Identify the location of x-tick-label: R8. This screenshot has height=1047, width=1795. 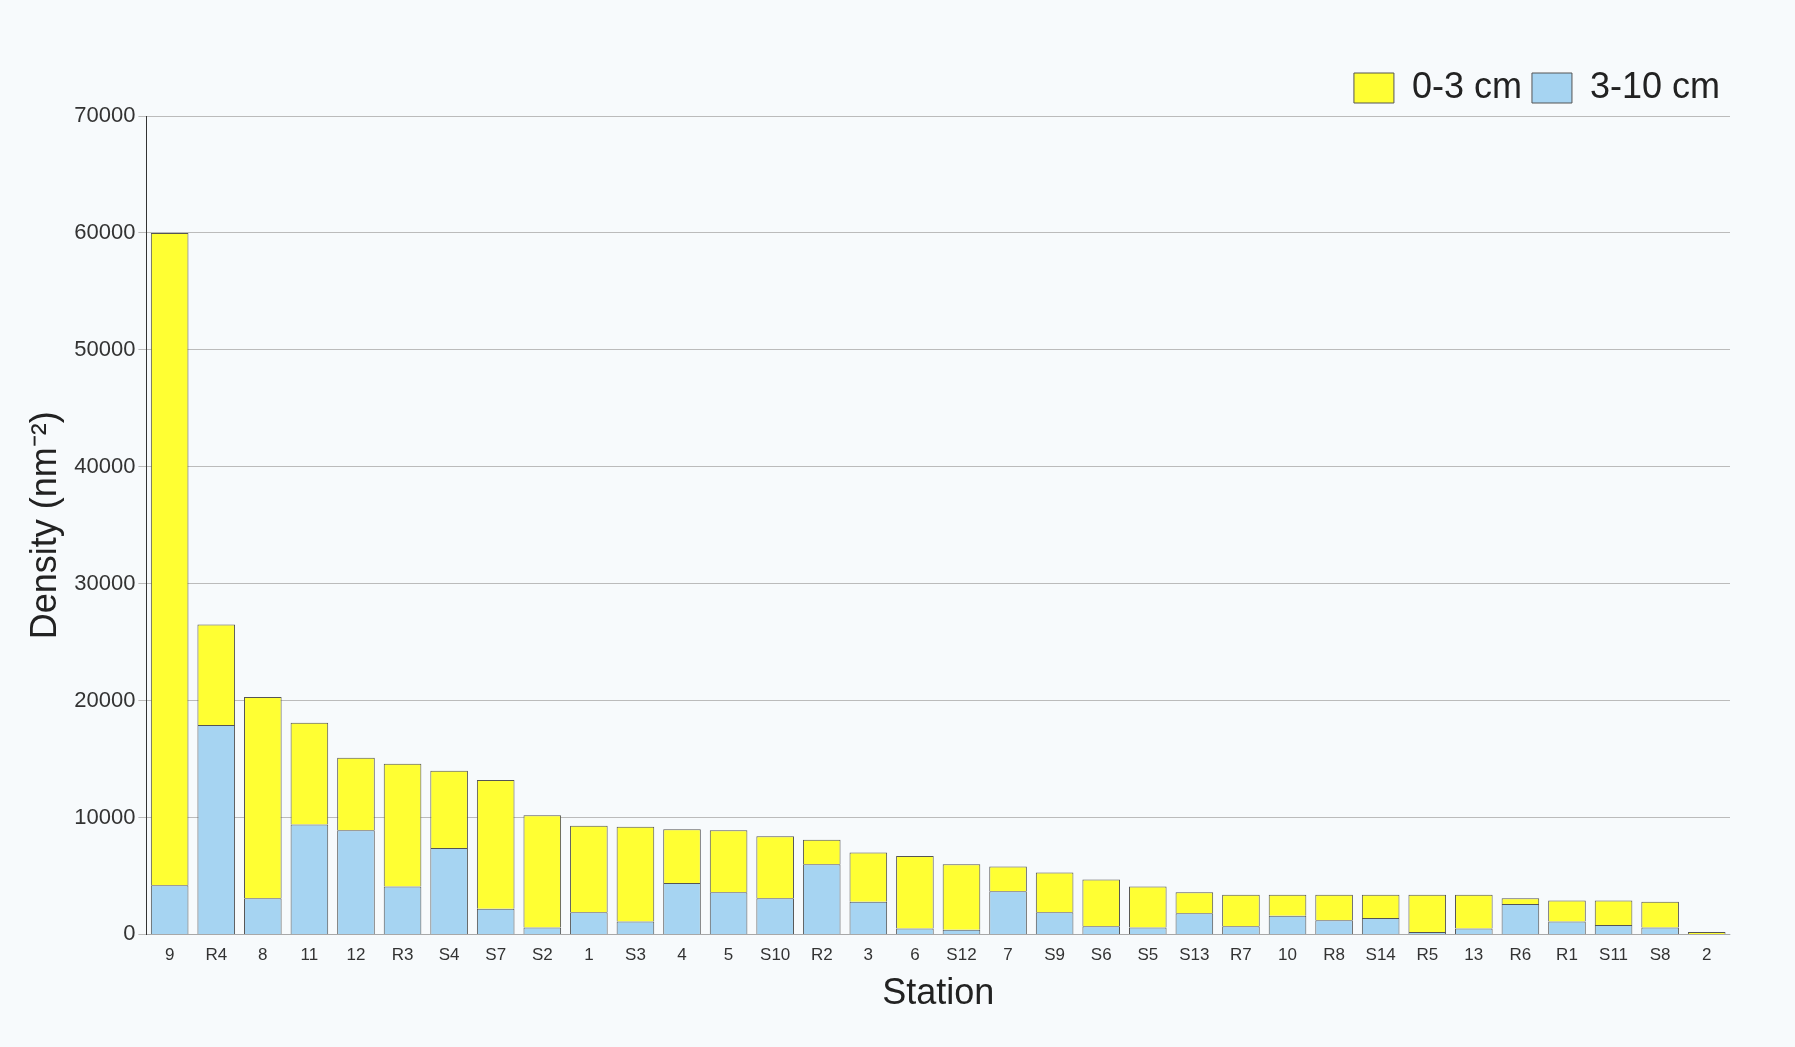
(1334, 955).